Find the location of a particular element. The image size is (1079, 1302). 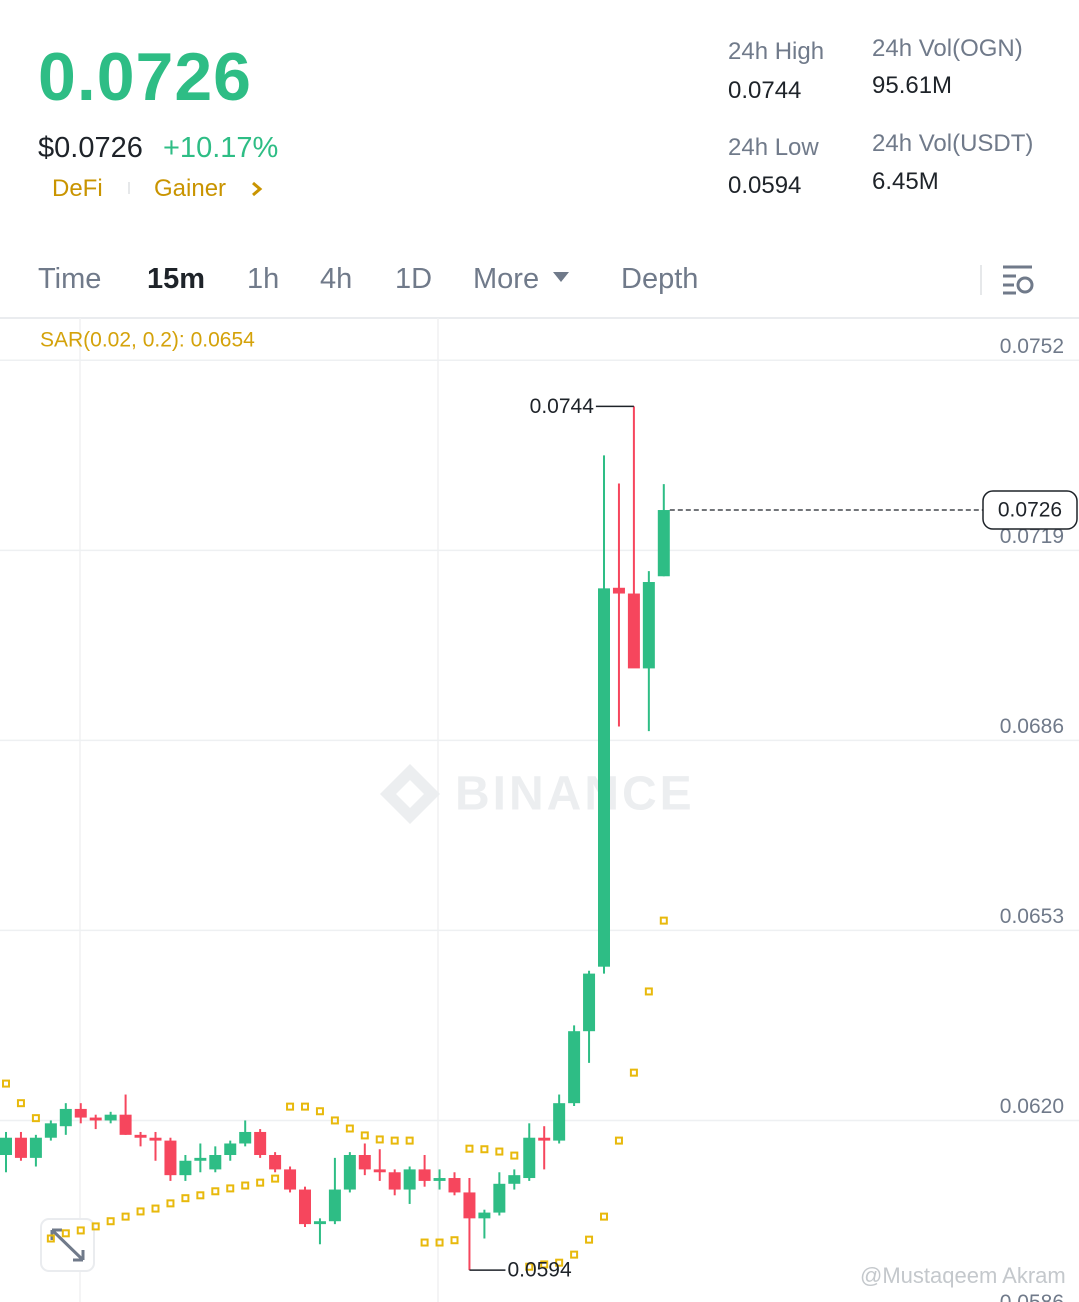

watermark-logo is located at coordinates (410, 794).